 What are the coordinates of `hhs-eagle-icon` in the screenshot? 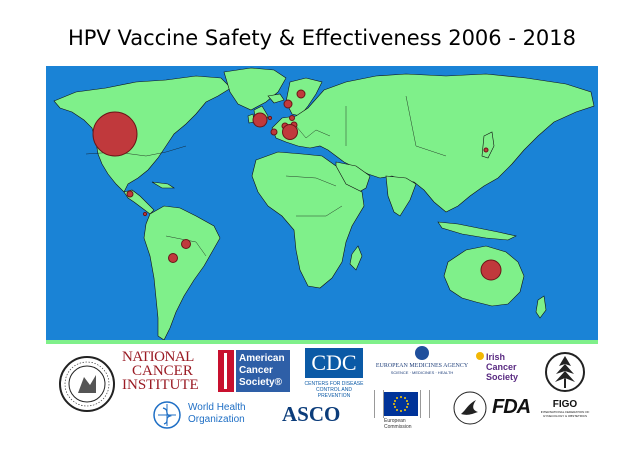 It's located at (470, 408).